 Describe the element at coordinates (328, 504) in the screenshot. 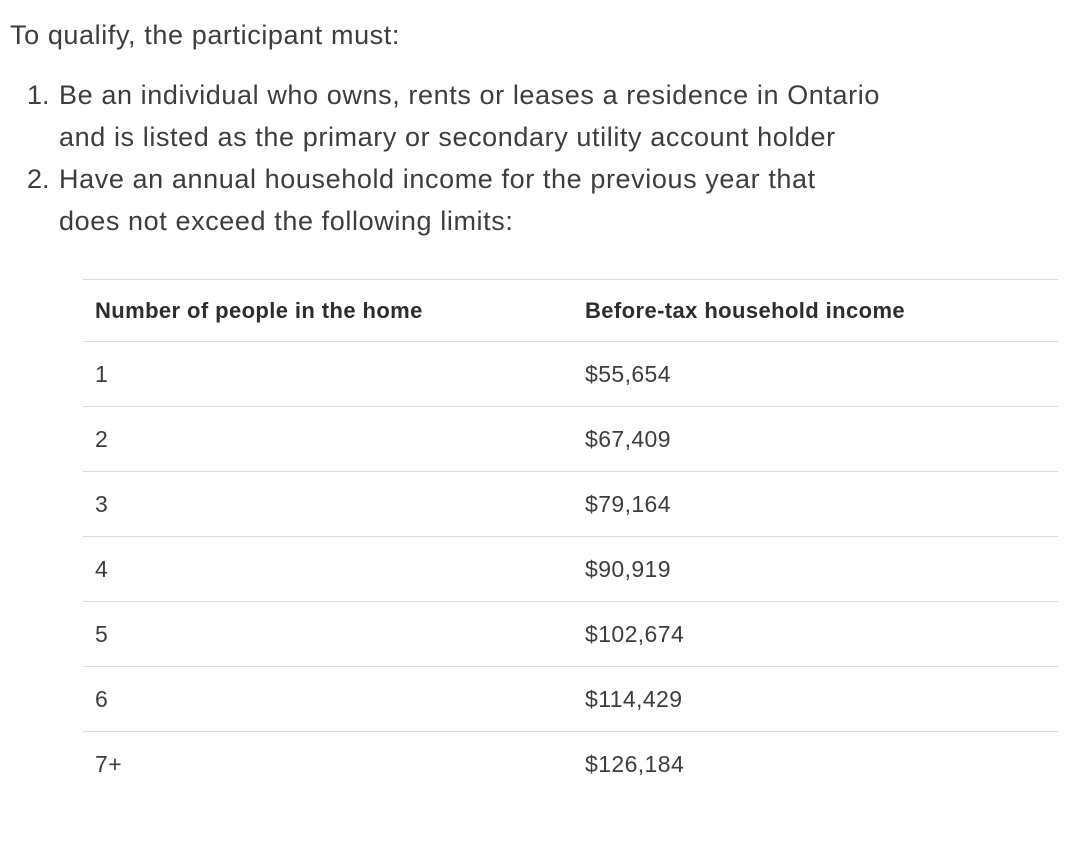

I see `people-cell: 3` at that location.